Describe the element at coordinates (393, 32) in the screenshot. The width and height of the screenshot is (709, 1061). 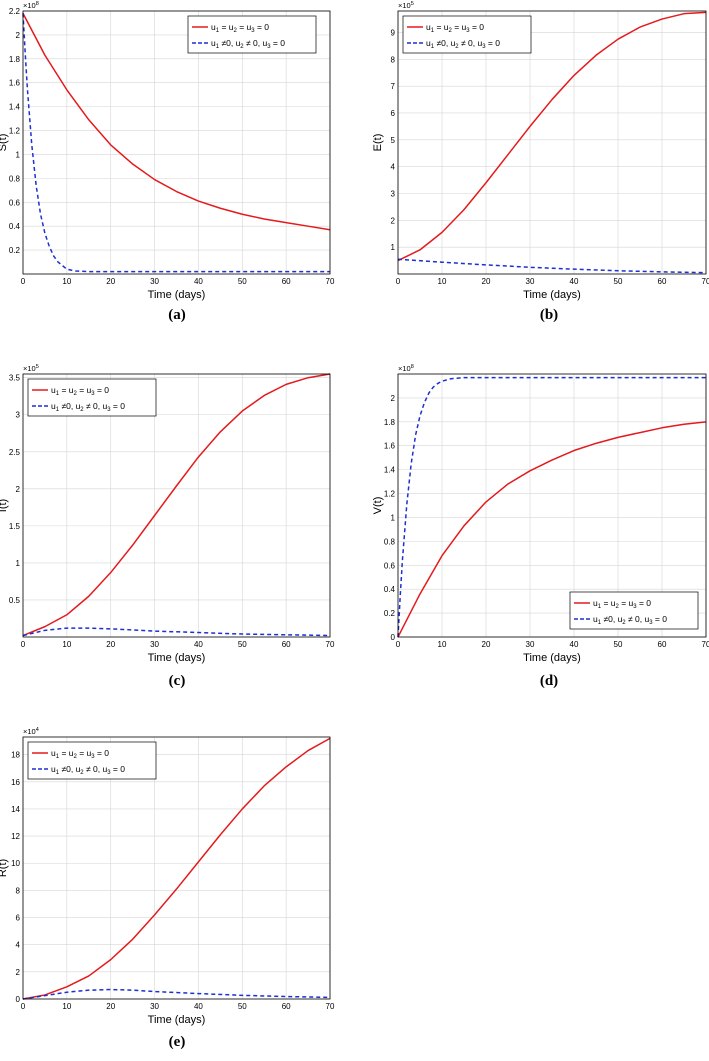
I see `y-tick-label: 9` at that location.